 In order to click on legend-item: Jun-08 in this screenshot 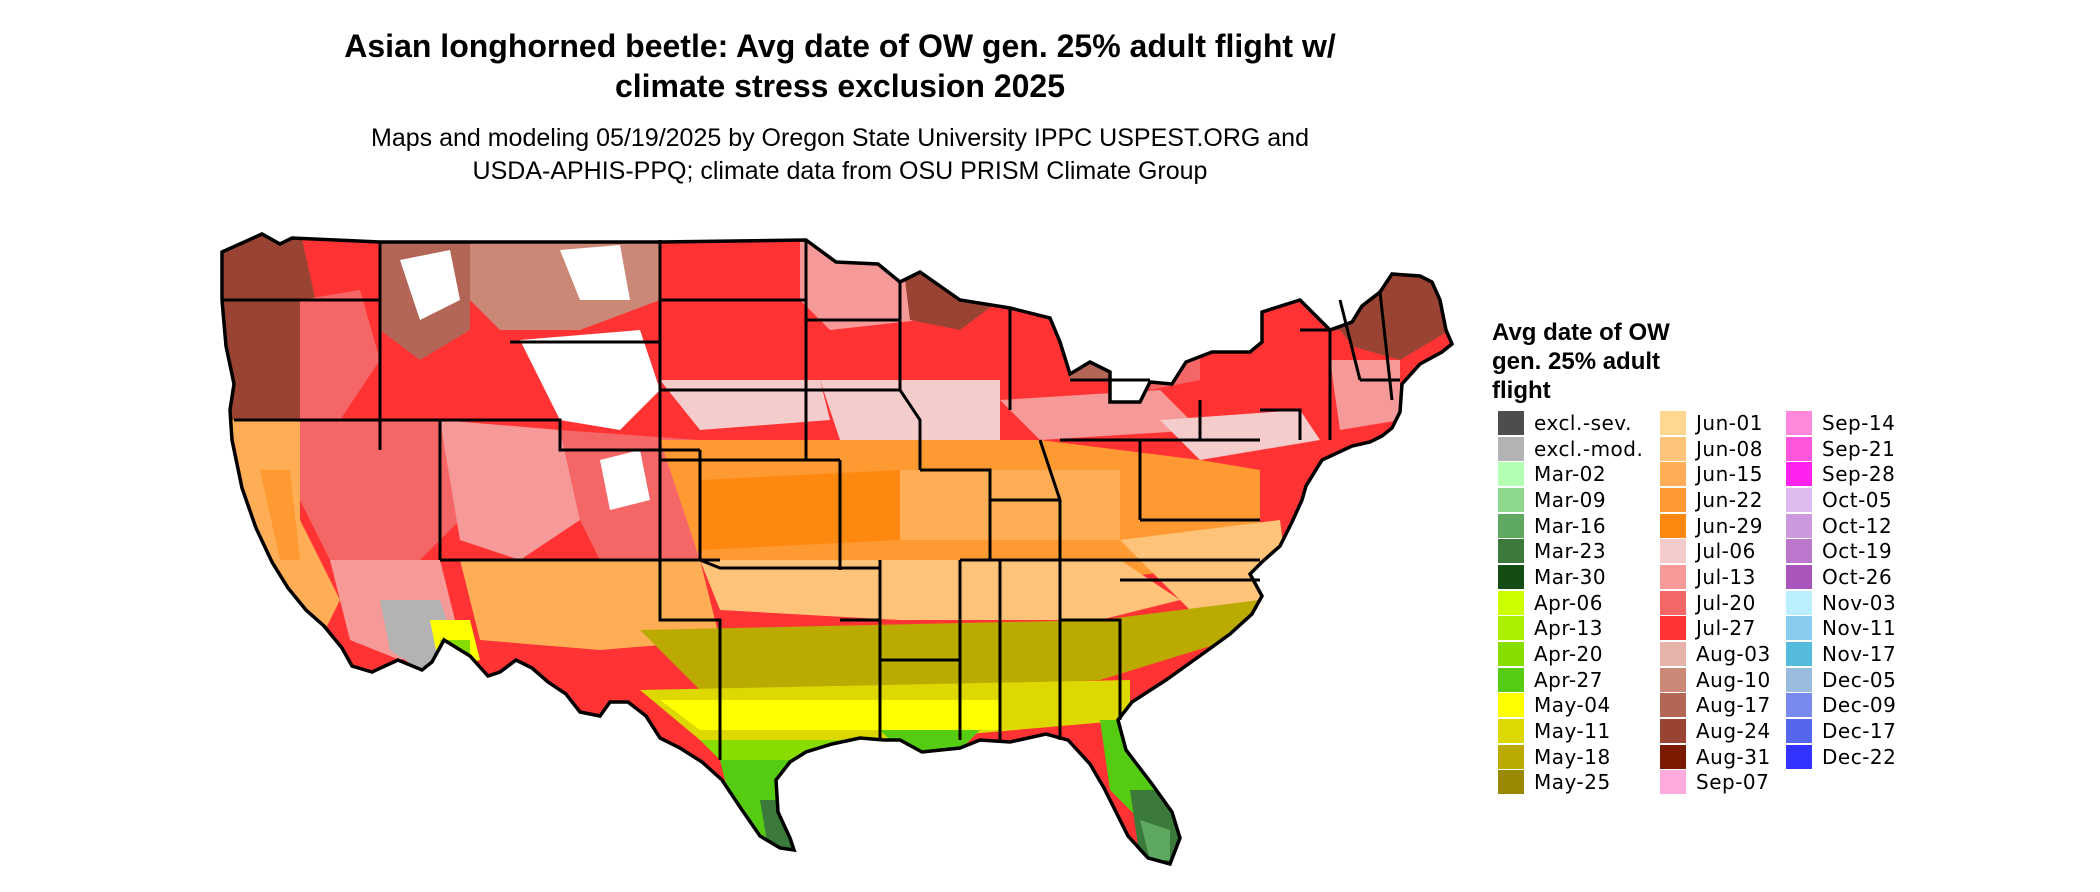, I will do `click(1715, 449)`.